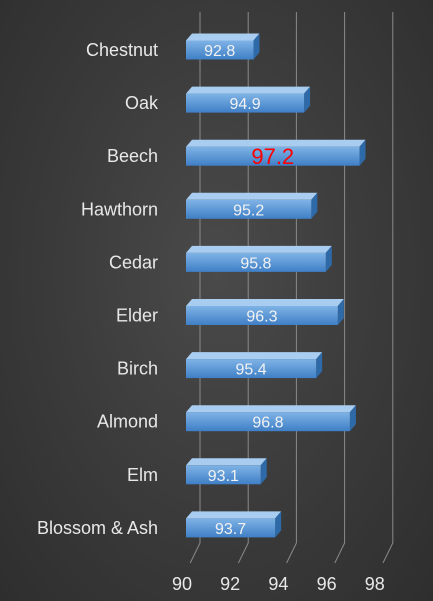 Image resolution: width=433 pixels, height=601 pixels. I want to click on bar-blossom-and-ash: 93.7, so click(234, 524).